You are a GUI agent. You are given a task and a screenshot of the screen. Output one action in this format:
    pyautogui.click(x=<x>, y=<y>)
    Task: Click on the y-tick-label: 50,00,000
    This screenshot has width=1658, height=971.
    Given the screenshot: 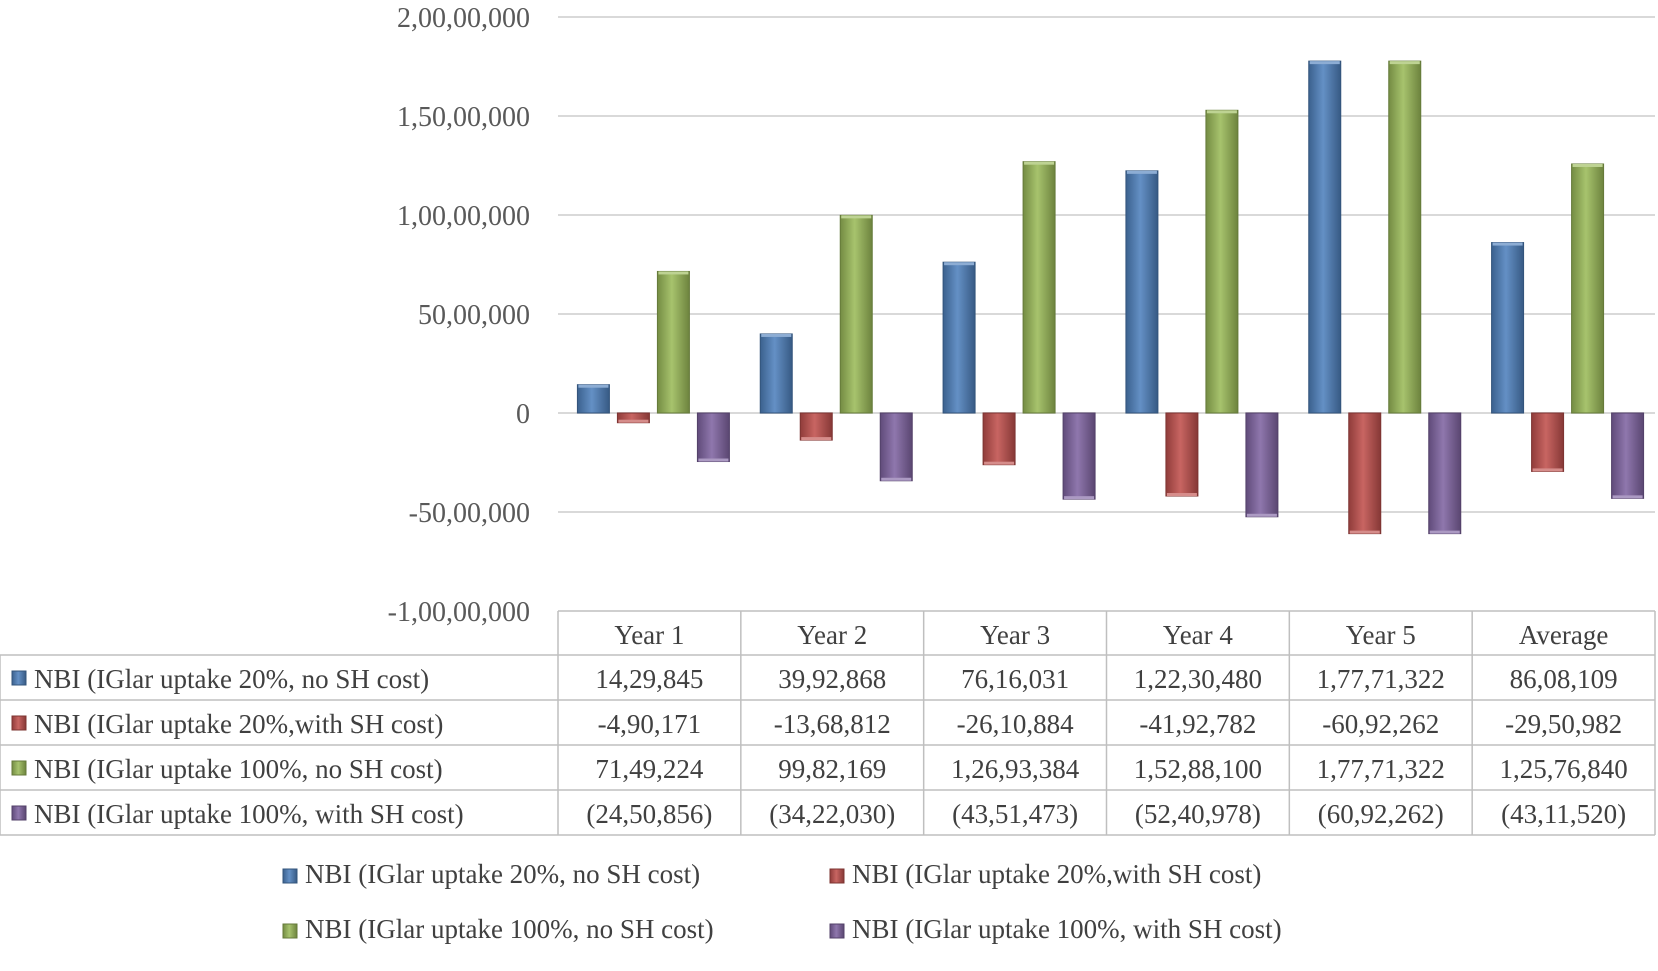 What is the action you would take?
    pyautogui.click(x=474, y=315)
    